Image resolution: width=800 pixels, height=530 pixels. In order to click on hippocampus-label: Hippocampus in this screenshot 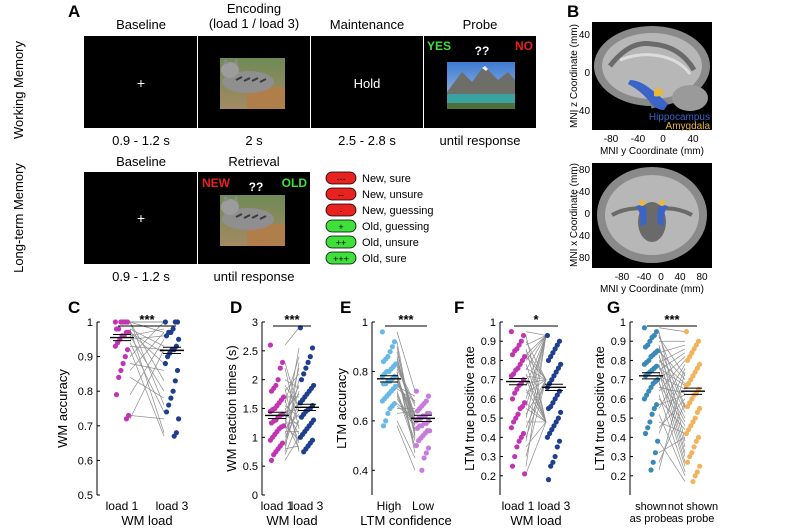, I will do `click(679, 117)`.